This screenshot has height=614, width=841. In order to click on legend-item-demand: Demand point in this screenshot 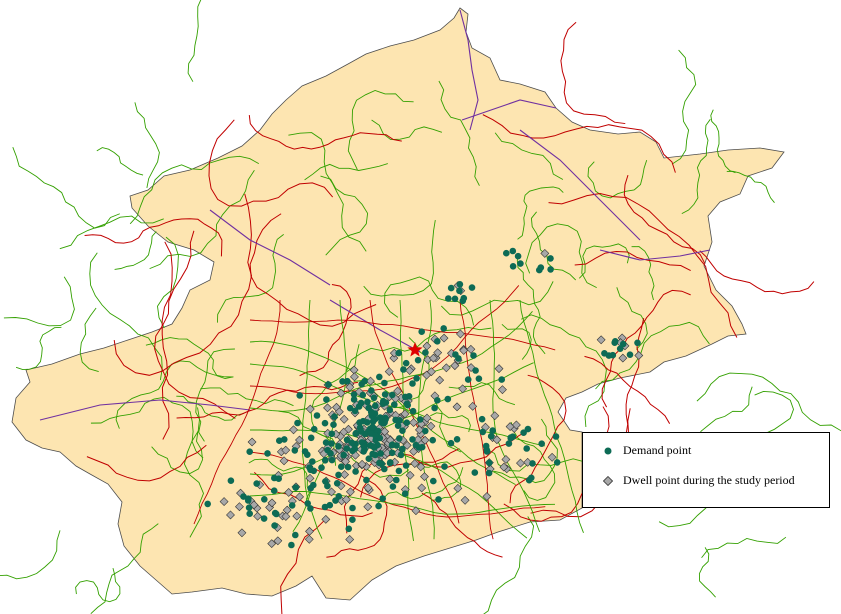, I will do `click(647, 450)`.